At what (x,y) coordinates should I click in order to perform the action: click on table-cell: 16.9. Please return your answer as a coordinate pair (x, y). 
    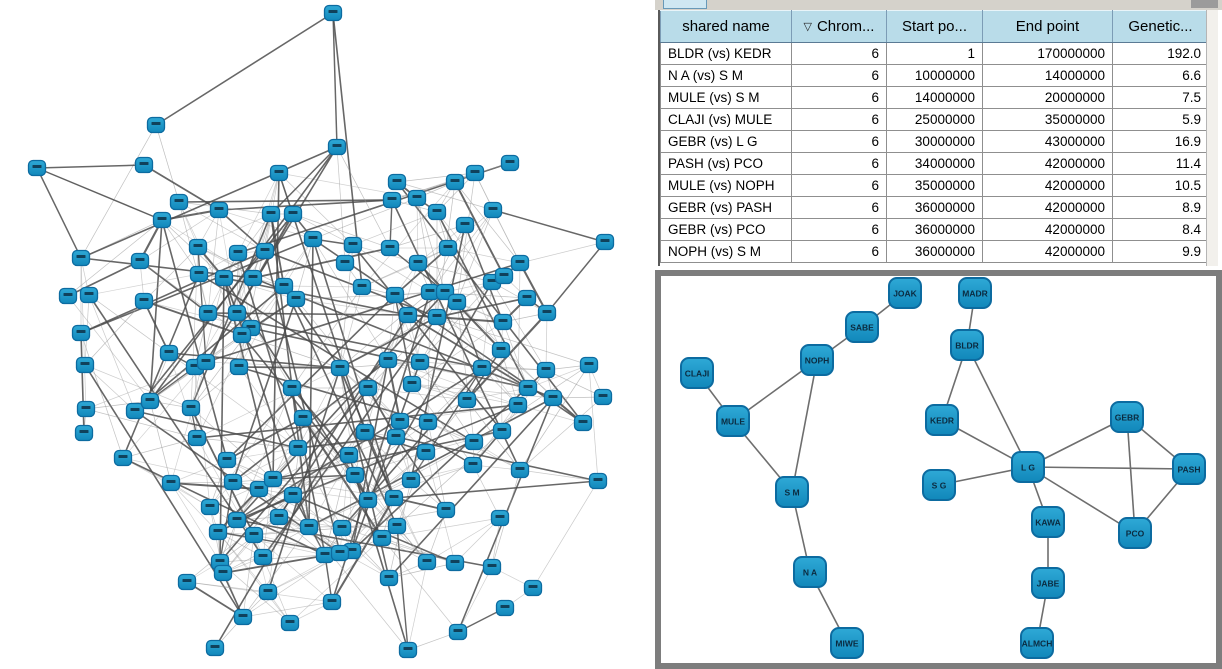
    Looking at the image, I should click on (1160, 141).